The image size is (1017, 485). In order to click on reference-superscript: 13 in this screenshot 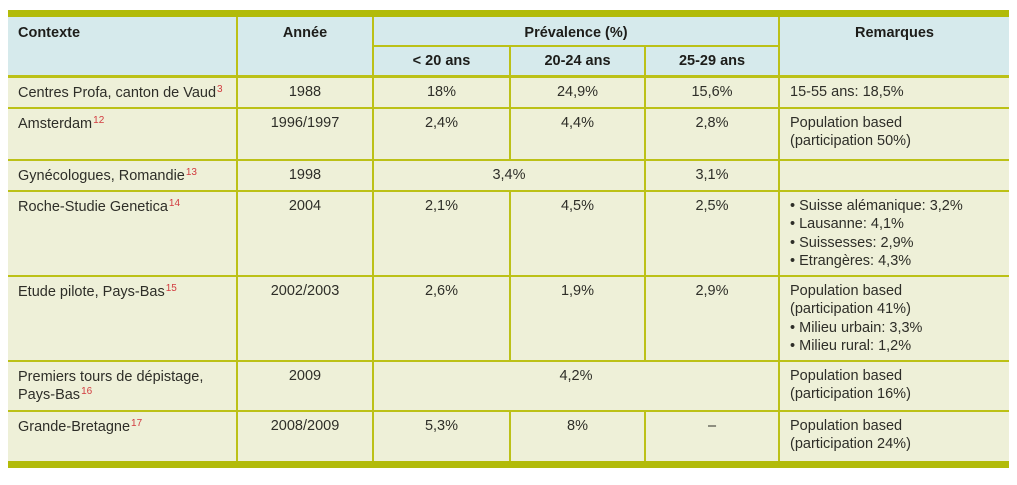, I will do `click(191, 172)`.